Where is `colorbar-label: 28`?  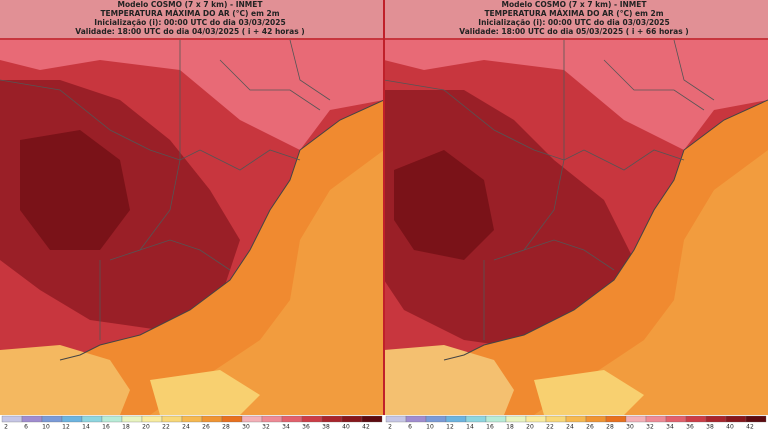
colorbar-label: 28 is located at coordinates (610, 427).